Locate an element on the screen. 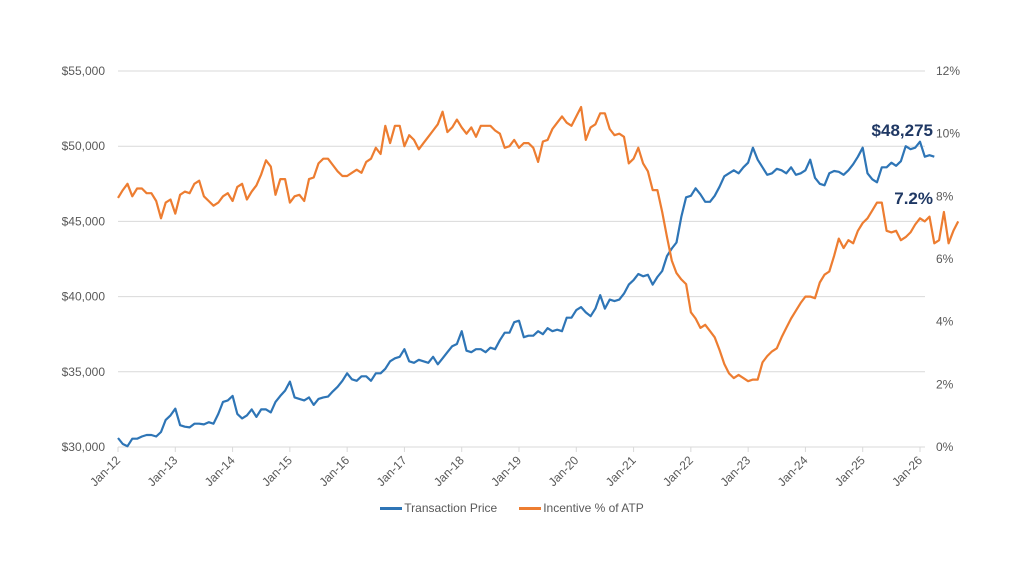 The width and height of the screenshot is (1024, 576). left-tick-label: $45,000 is located at coordinates (84, 221).